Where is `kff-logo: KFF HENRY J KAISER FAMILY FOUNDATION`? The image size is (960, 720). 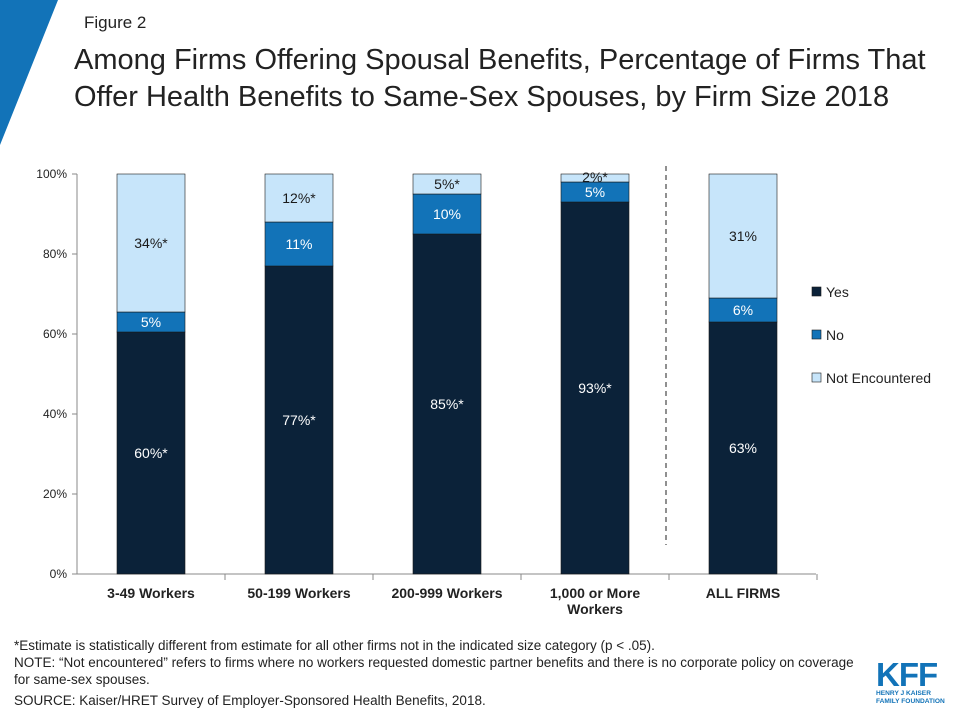 kff-logo: KFF HENRY J KAISER FAMILY FOUNDATION is located at coordinates (916, 681).